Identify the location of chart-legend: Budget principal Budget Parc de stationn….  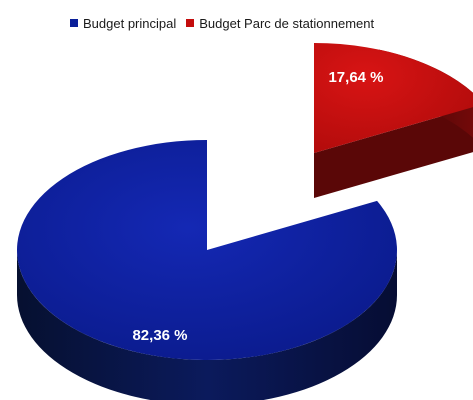
(227, 23).